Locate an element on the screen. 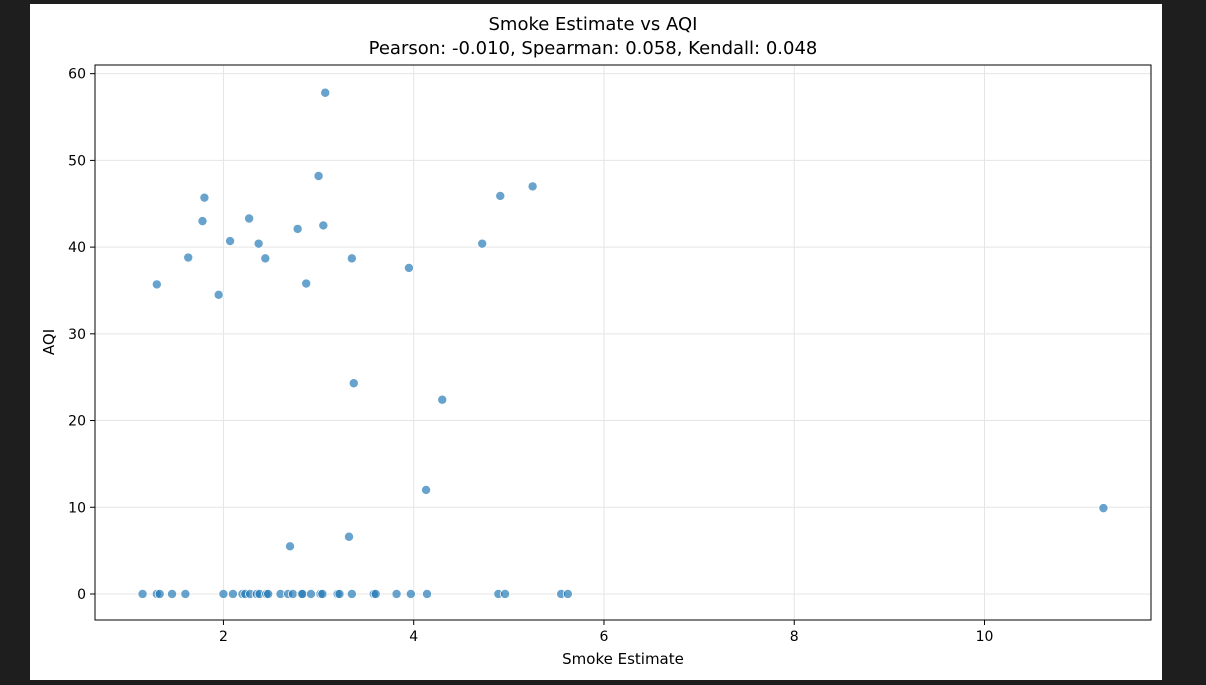  chart-title: Smoke Estimate vs AQI is located at coordinates (592, 24).